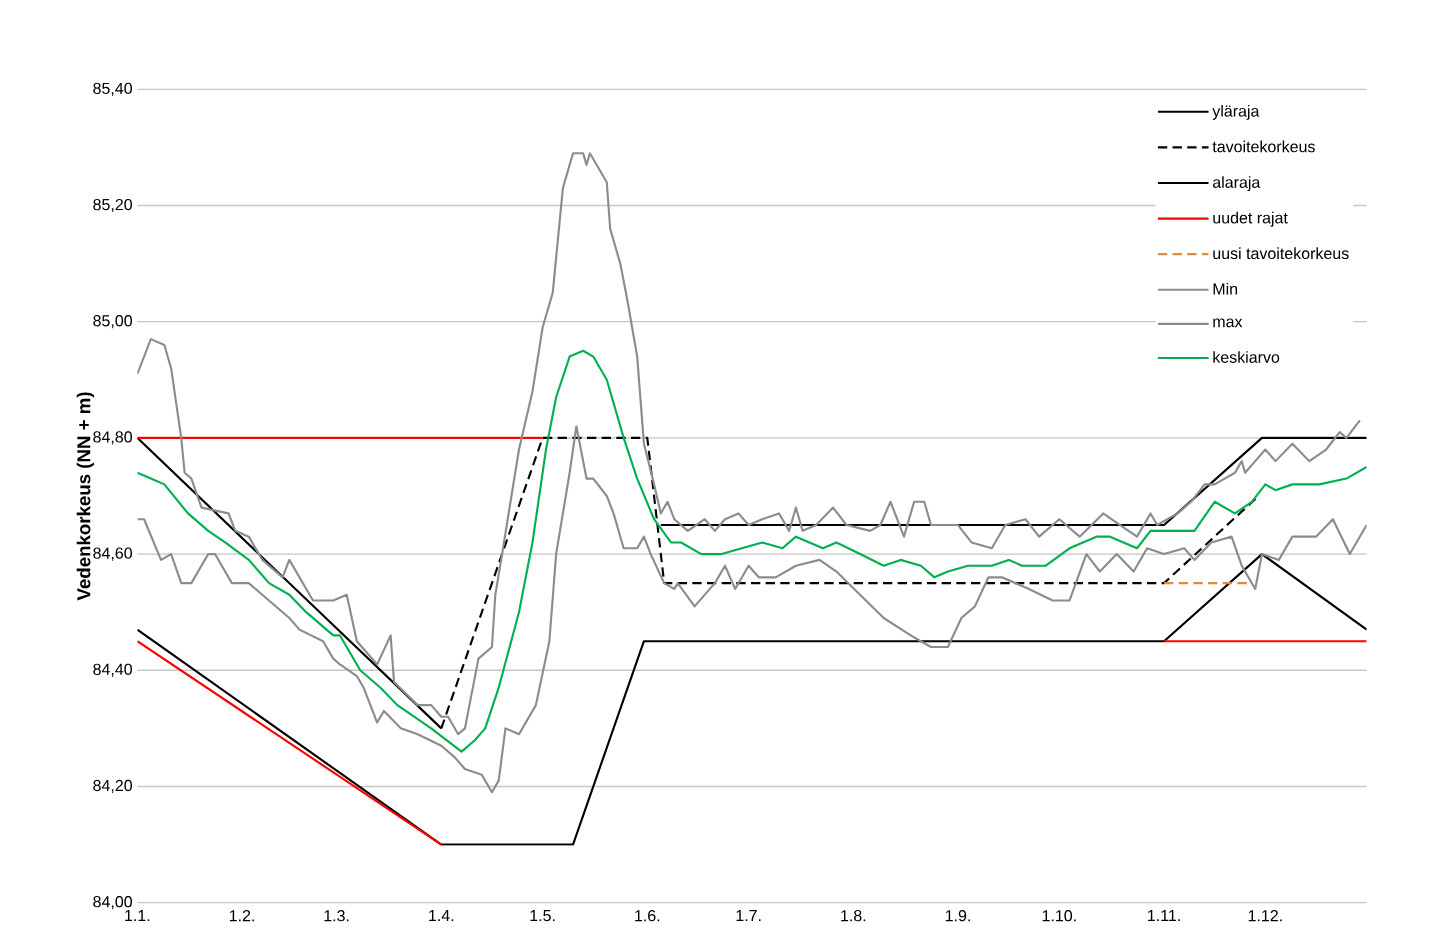  Describe the element at coordinates (647, 916) in the screenshot. I see `x-tick-label: 1.6.` at that location.